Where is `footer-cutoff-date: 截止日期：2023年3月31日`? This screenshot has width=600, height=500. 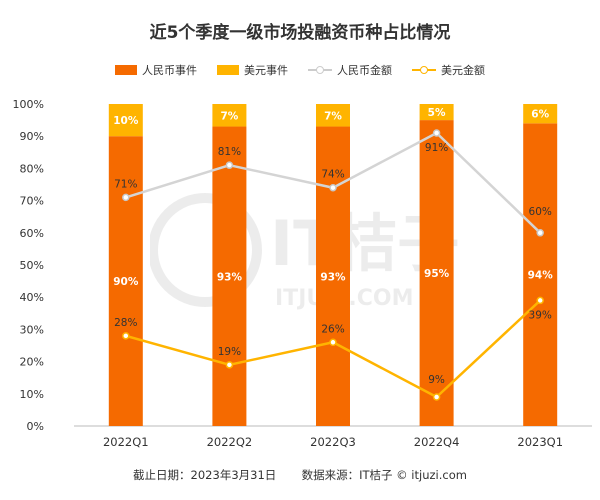 footer-cutoff-date: 截止日期：2023年3月31日 is located at coordinates (205, 475).